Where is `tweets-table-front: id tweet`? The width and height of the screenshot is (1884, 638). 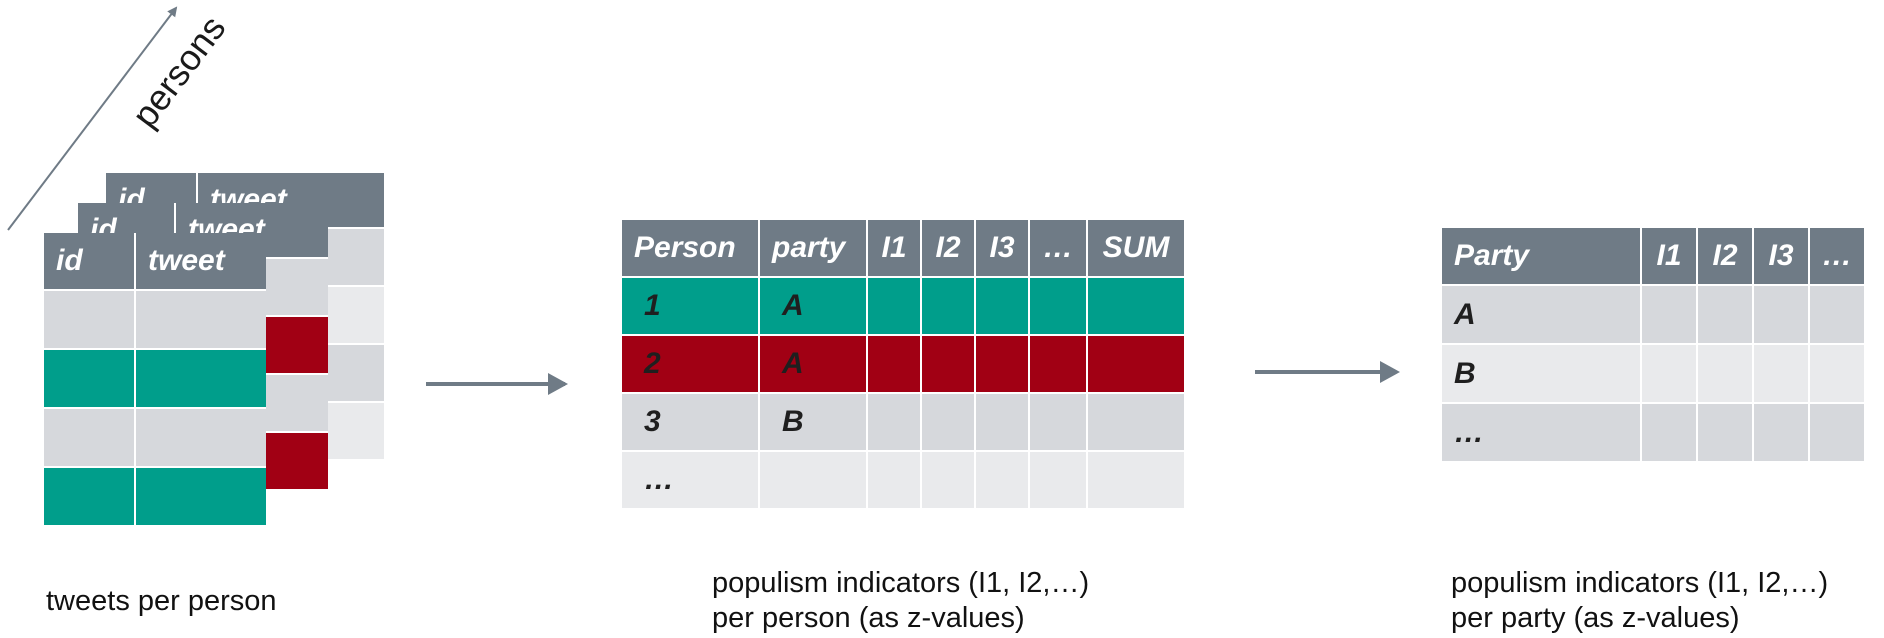 tweets-table-front: id tweet is located at coordinates (155, 379).